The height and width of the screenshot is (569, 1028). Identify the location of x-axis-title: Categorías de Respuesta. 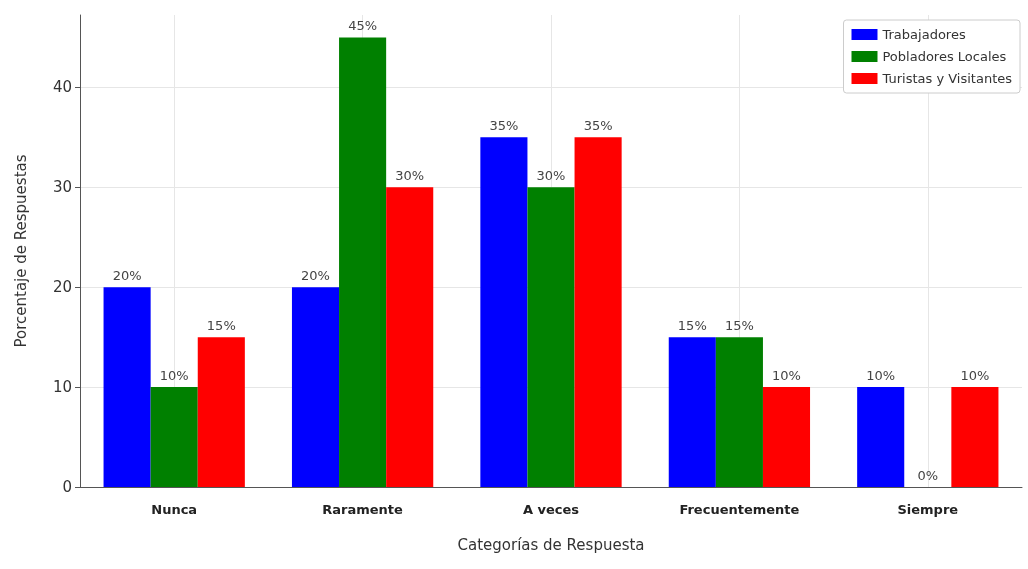
(551, 544).